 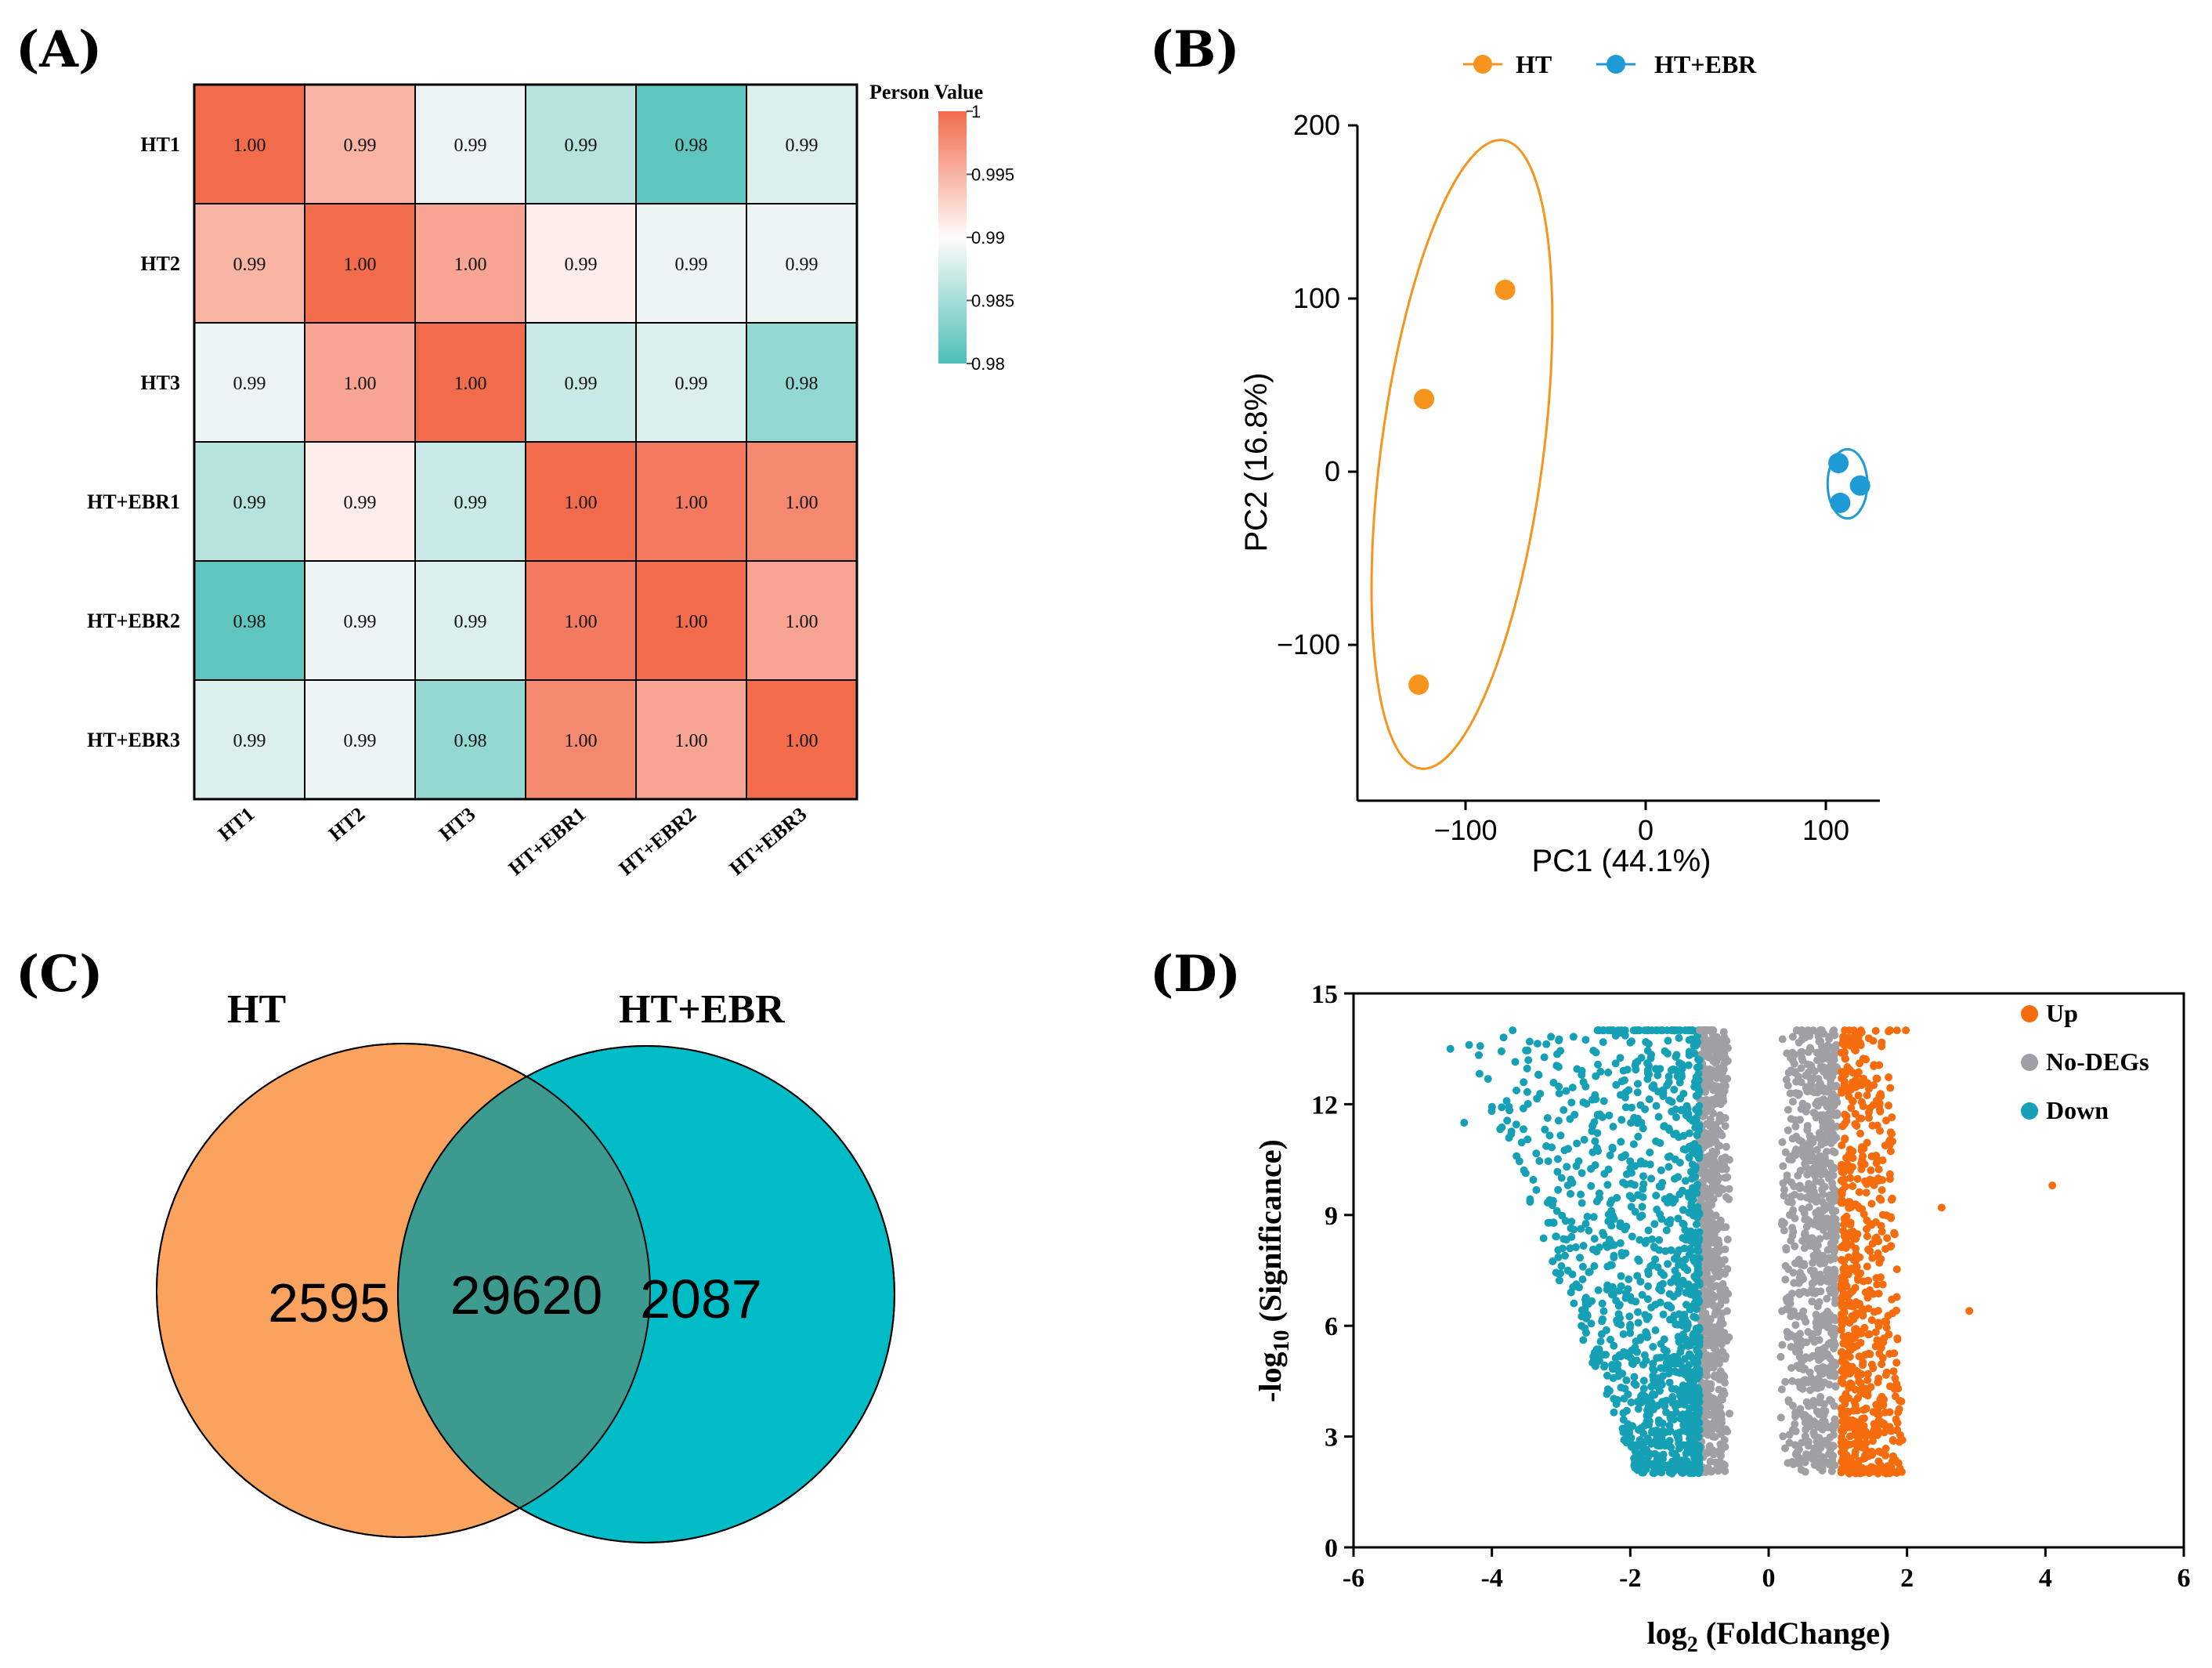 I want to click on heatmap-row-labels: HT1 HT2 HT3 HT+EBR1 HT+EBR2 HT+EBR3, so click(x=133, y=442).